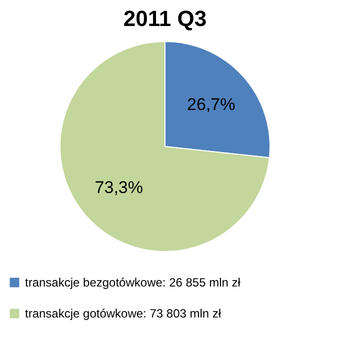 This screenshot has width=348, height=346. Describe the element at coordinates (165, 18) in the screenshot. I see `chart-title: 2011 Q3` at that location.